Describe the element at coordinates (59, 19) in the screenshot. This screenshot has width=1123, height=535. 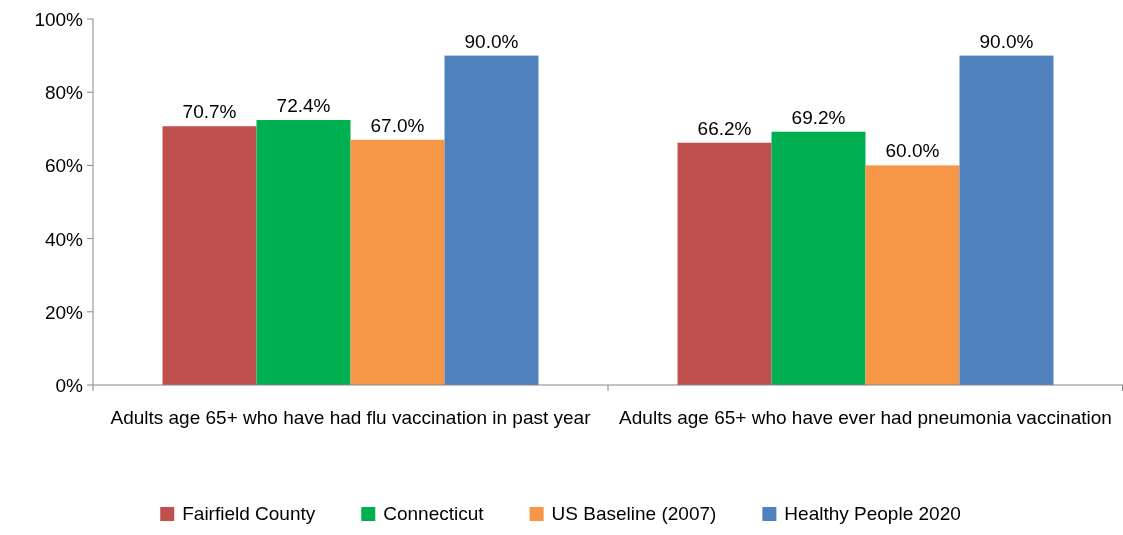
I see `y-tick-label: 100%` at that location.